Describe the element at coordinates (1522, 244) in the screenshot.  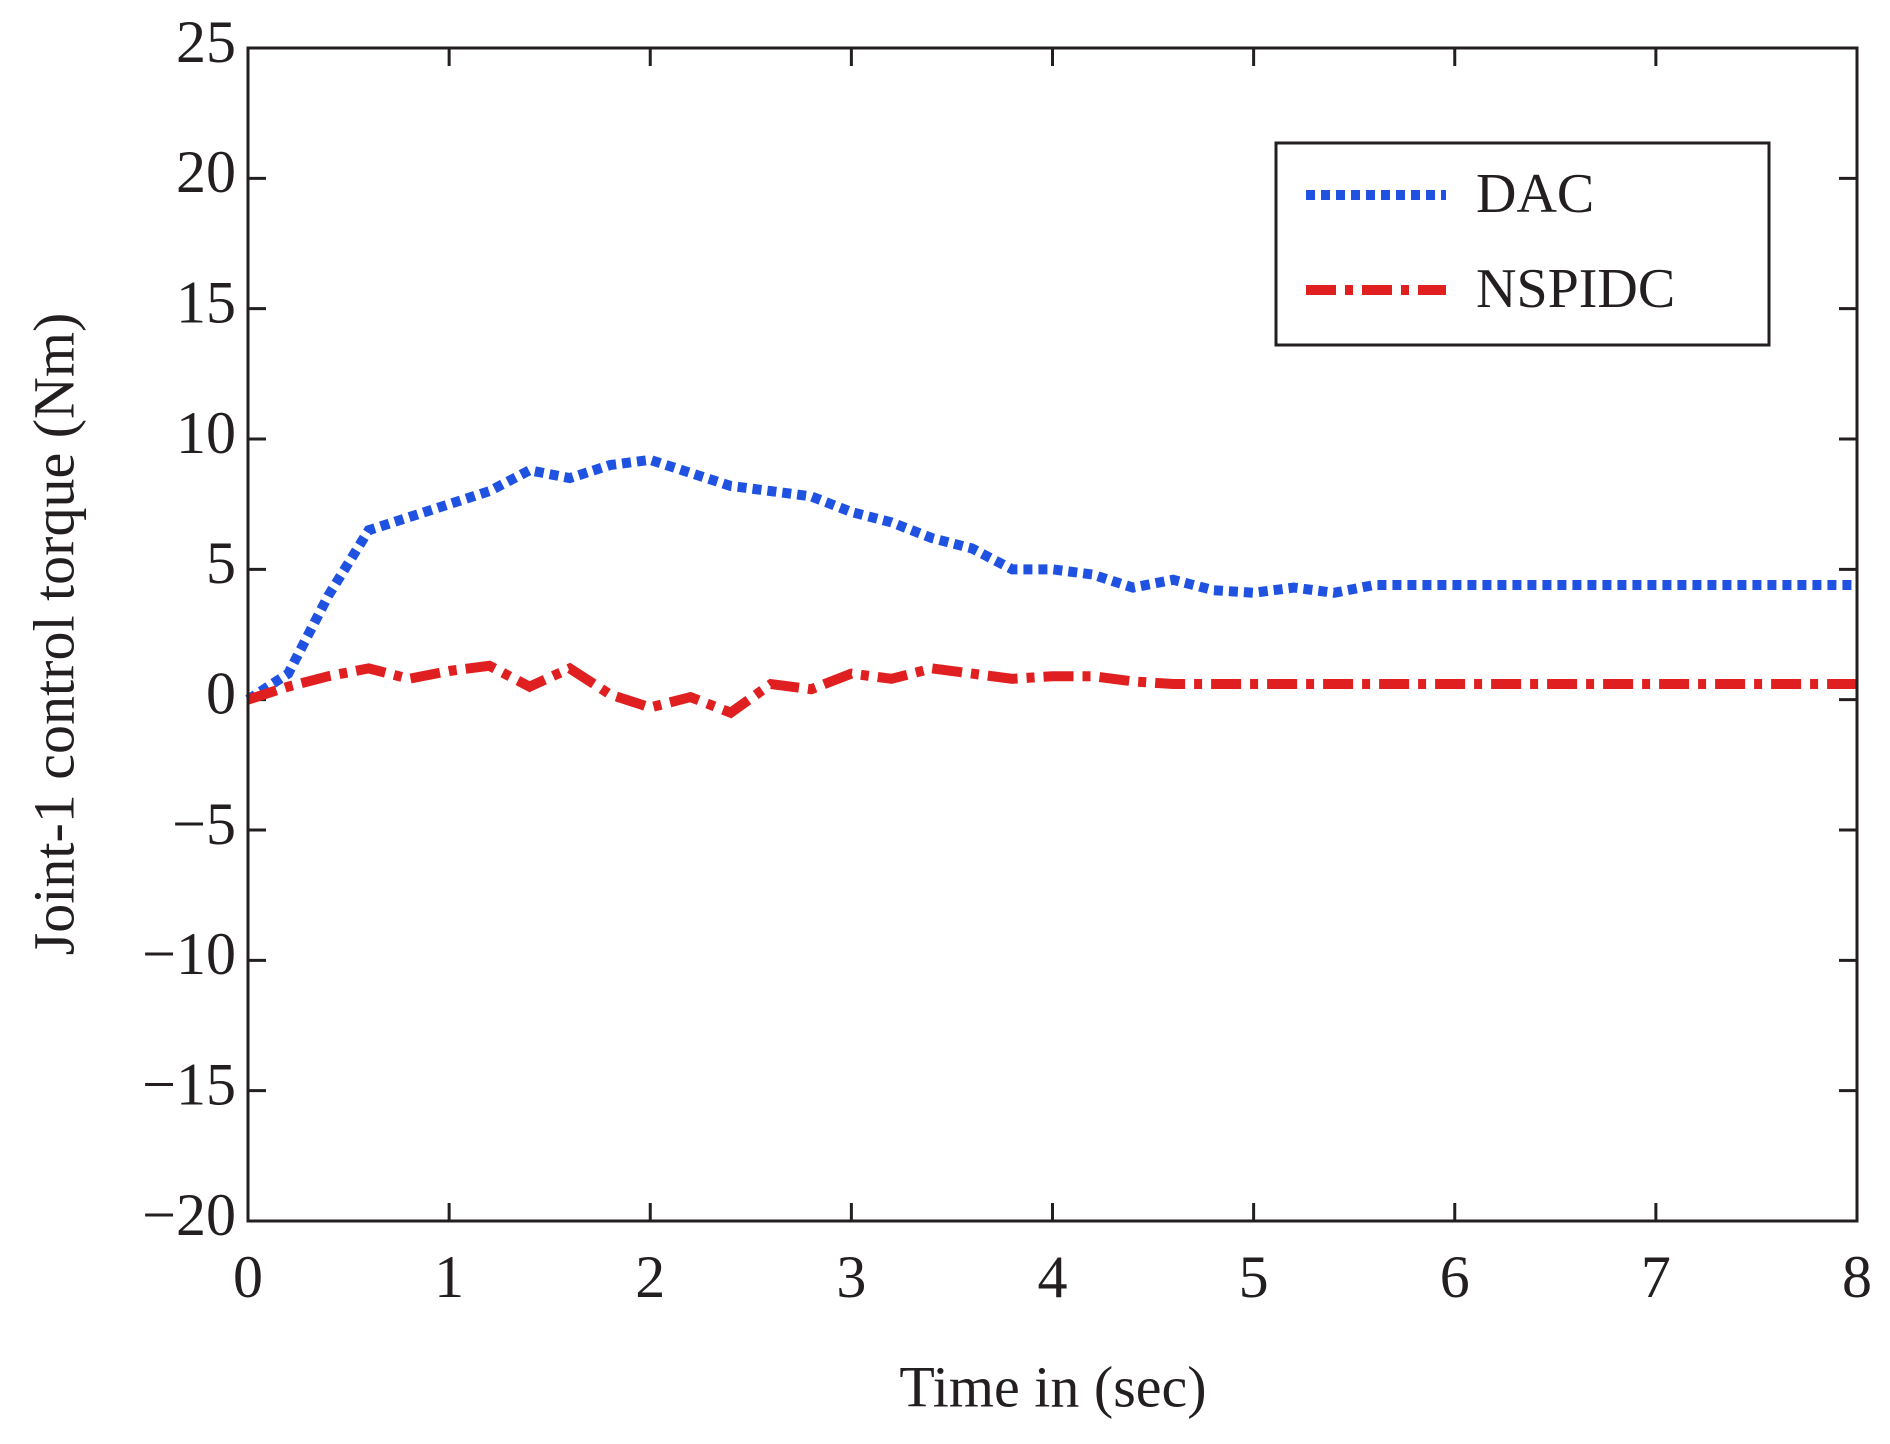
I see `legend-box` at that location.